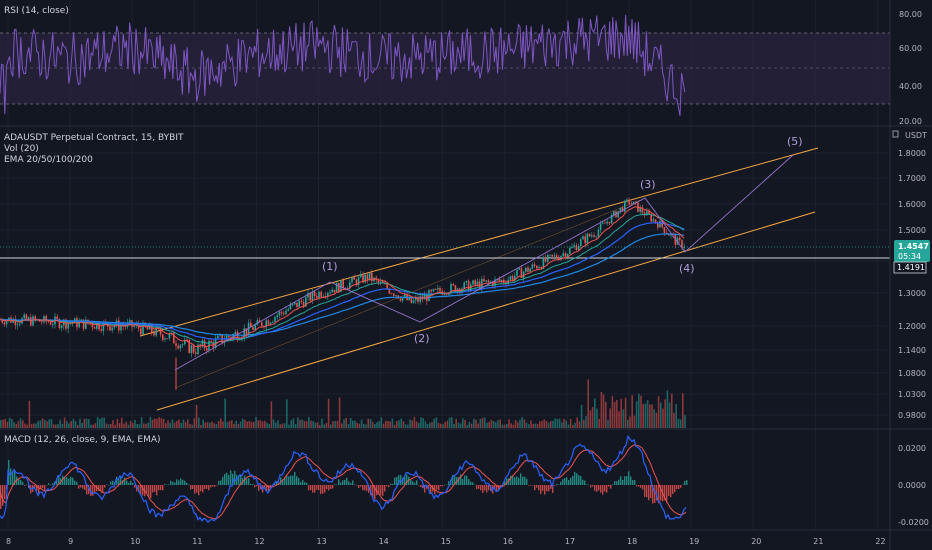 The width and height of the screenshot is (932, 550). Describe the element at coordinates (446, 541) in the screenshot. I see `time-axis: 8 9 10 11 12 13 14 15 16 17 18 19 20 21 22` at that location.